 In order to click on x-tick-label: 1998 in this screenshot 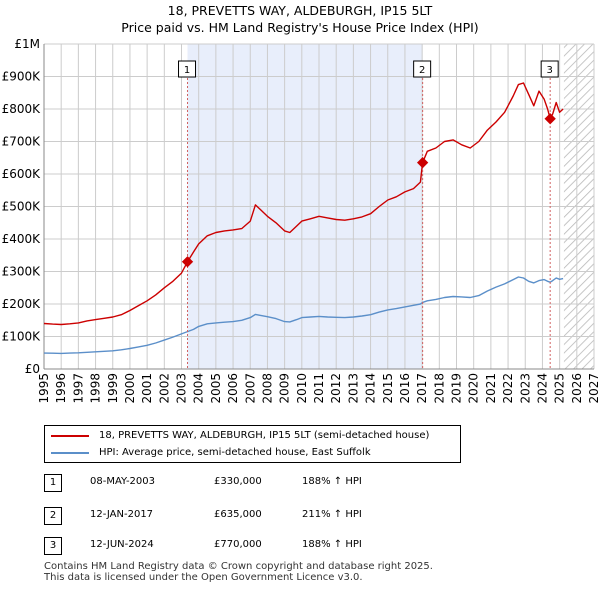, I will do `click(96, 388)`.